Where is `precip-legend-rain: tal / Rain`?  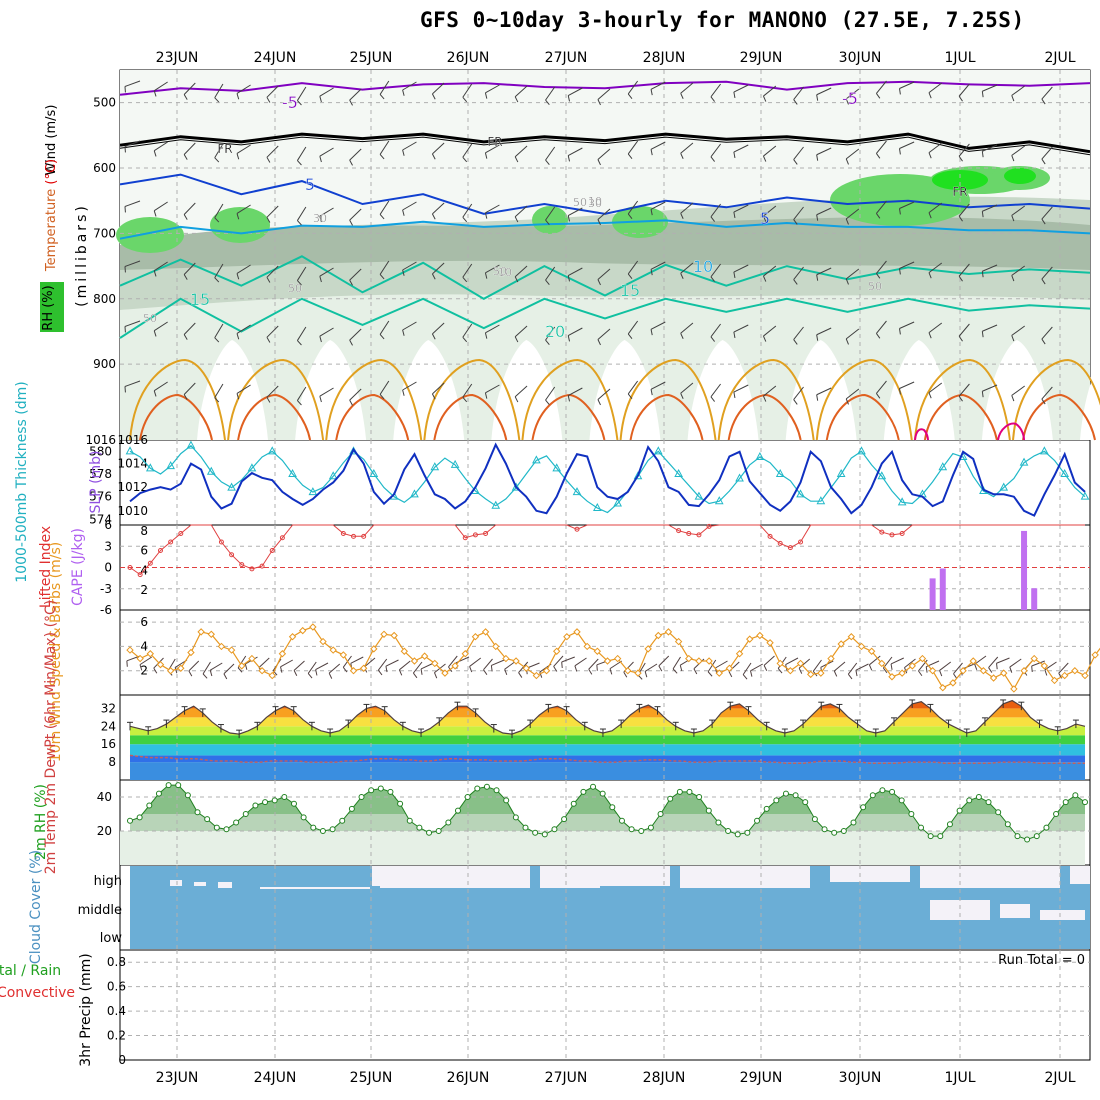 precip-legend-rain: tal / Rain is located at coordinates (30, 971).